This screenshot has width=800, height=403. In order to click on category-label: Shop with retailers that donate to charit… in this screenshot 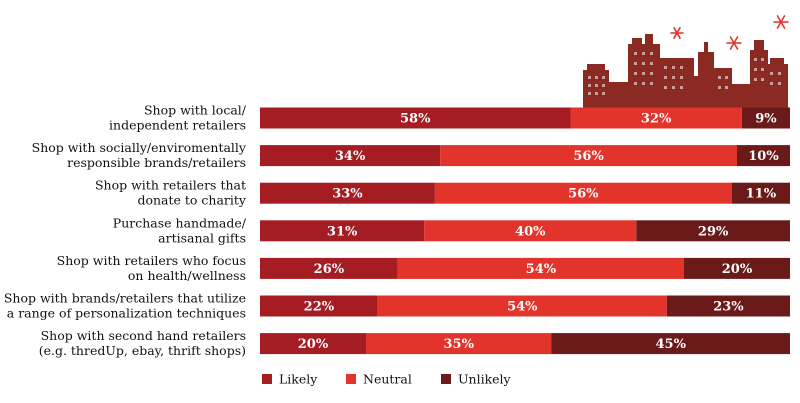, I will do `click(171, 193)`.